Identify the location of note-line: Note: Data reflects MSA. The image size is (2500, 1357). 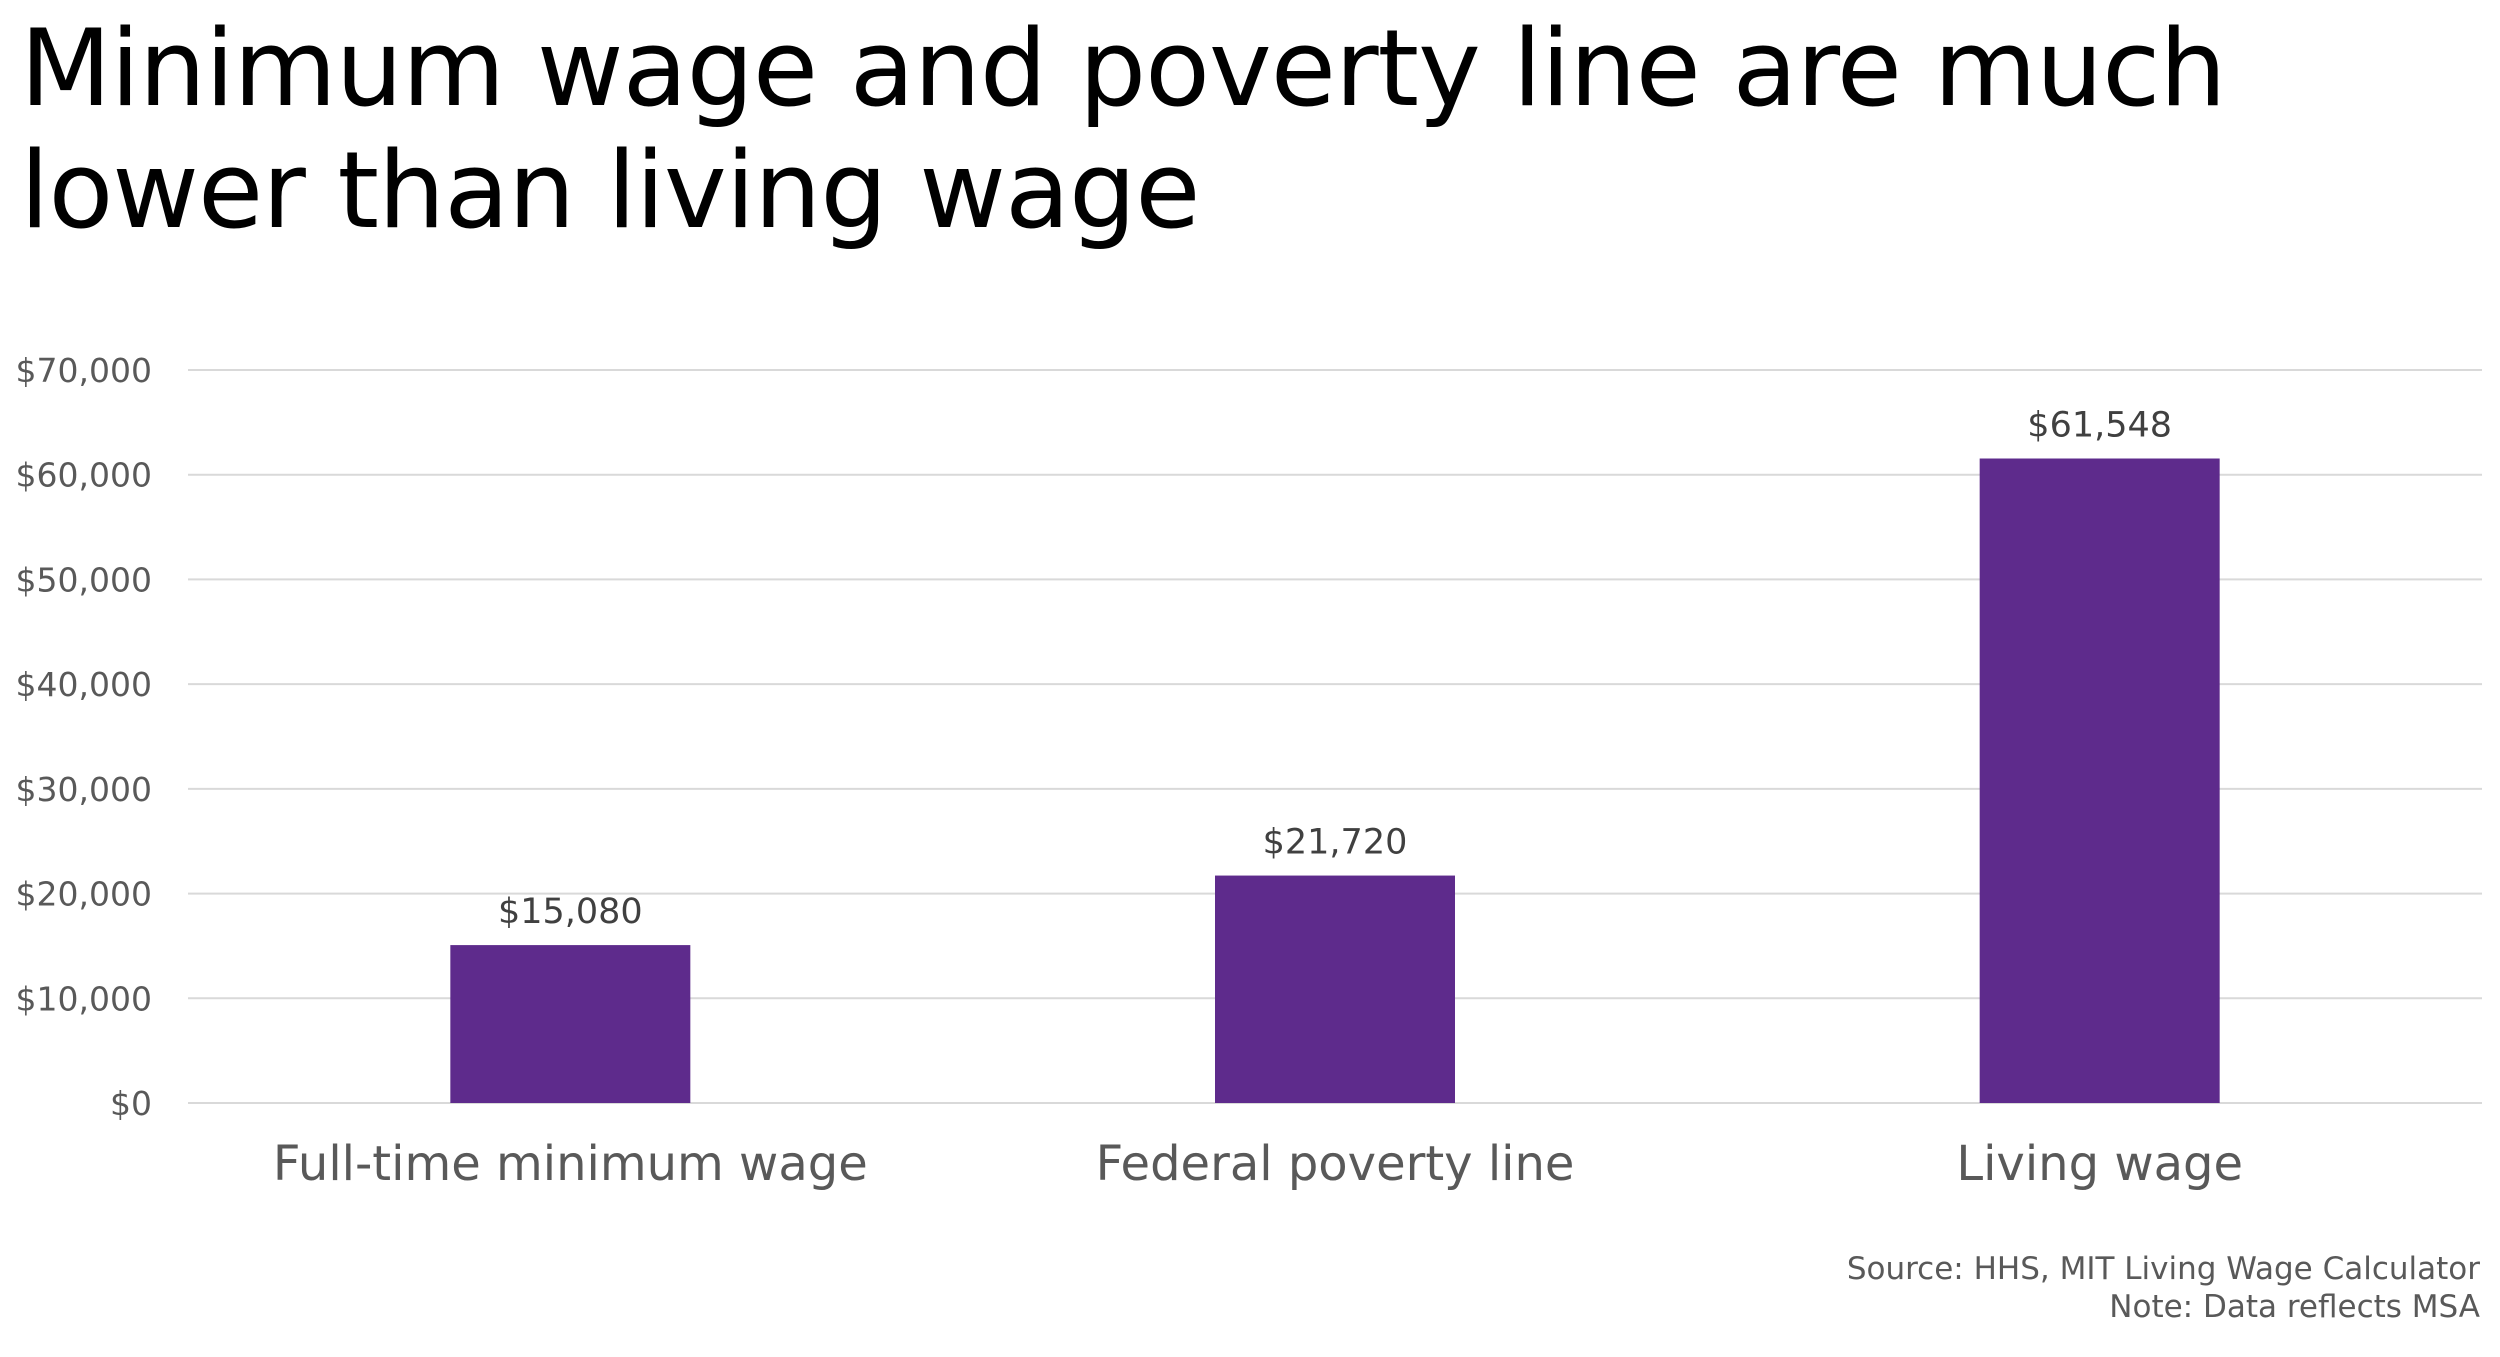
(2294, 1307).